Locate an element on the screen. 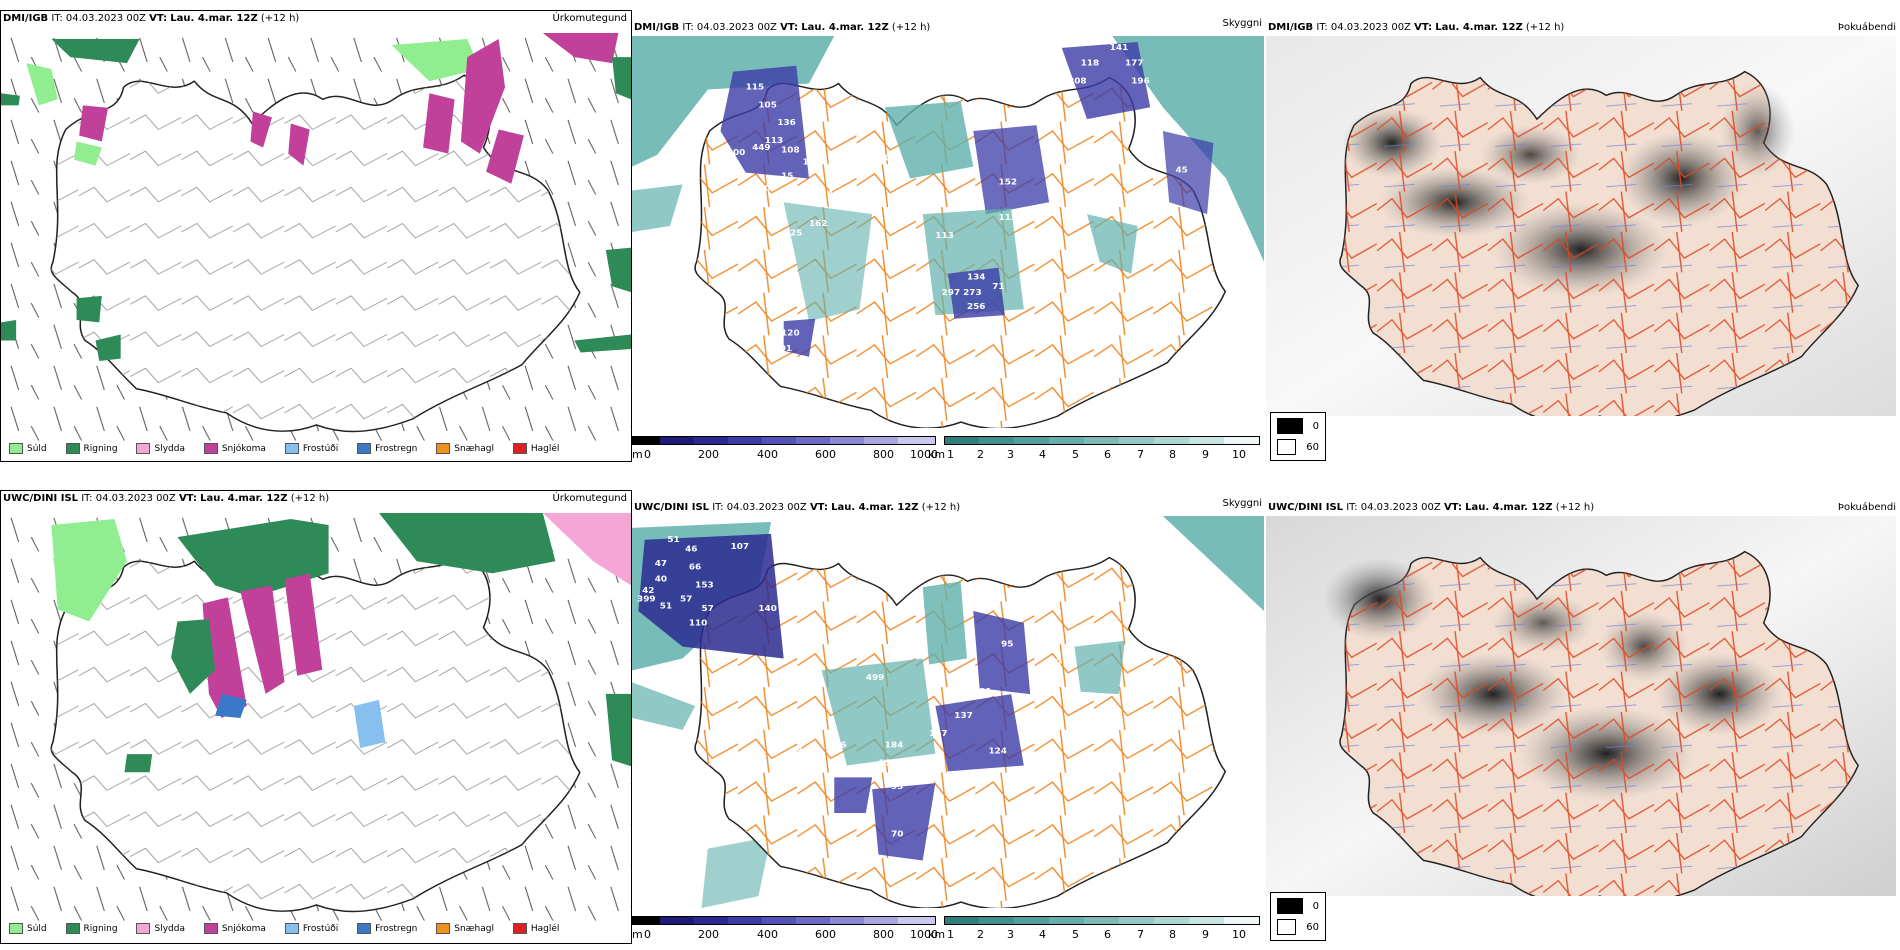  vis-label: 780 is located at coordinates (843, 533).